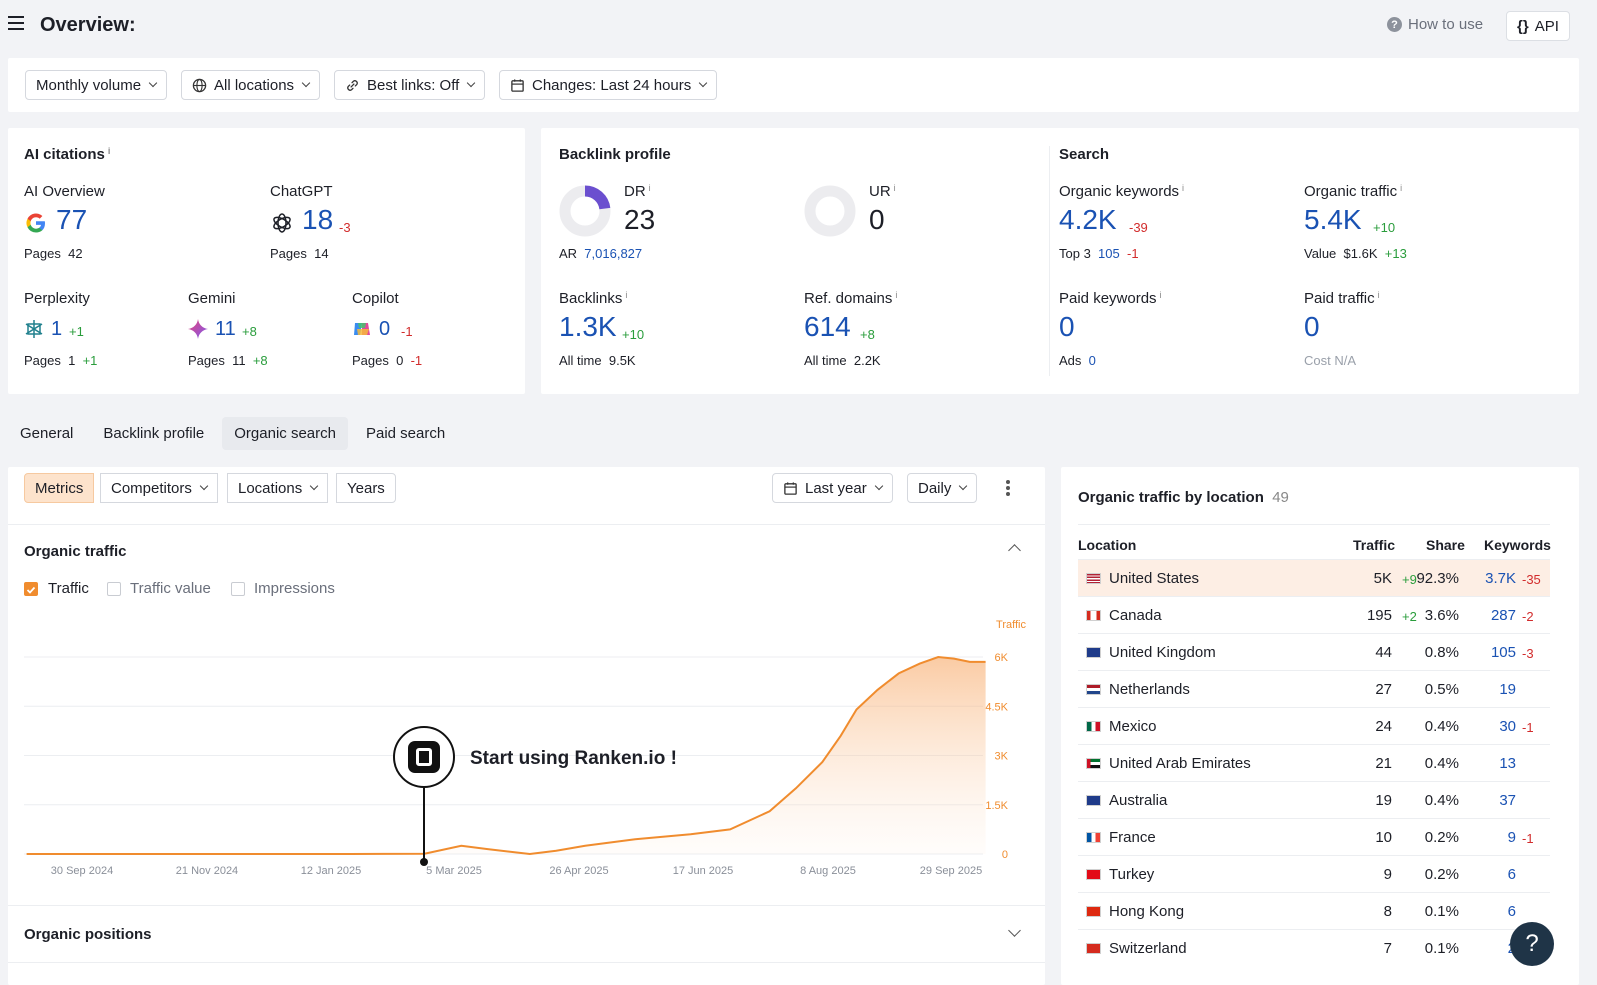 The height and width of the screenshot is (985, 1597). What do you see at coordinates (588, 326) in the screenshot?
I see `backlinks-value: 1.3K` at bounding box center [588, 326].